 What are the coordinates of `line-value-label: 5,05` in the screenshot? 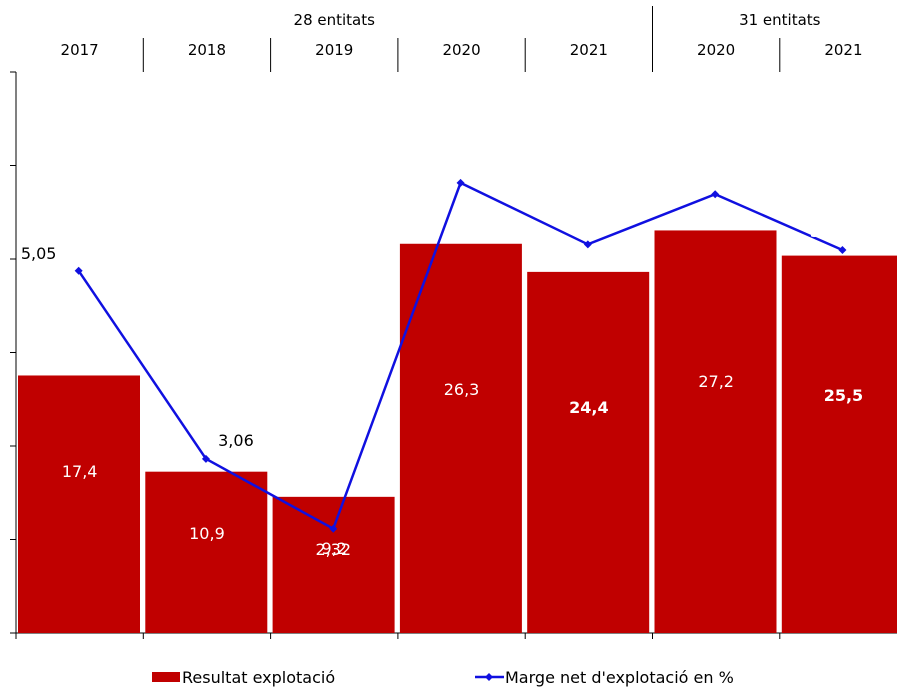 It's located at (39, 253).